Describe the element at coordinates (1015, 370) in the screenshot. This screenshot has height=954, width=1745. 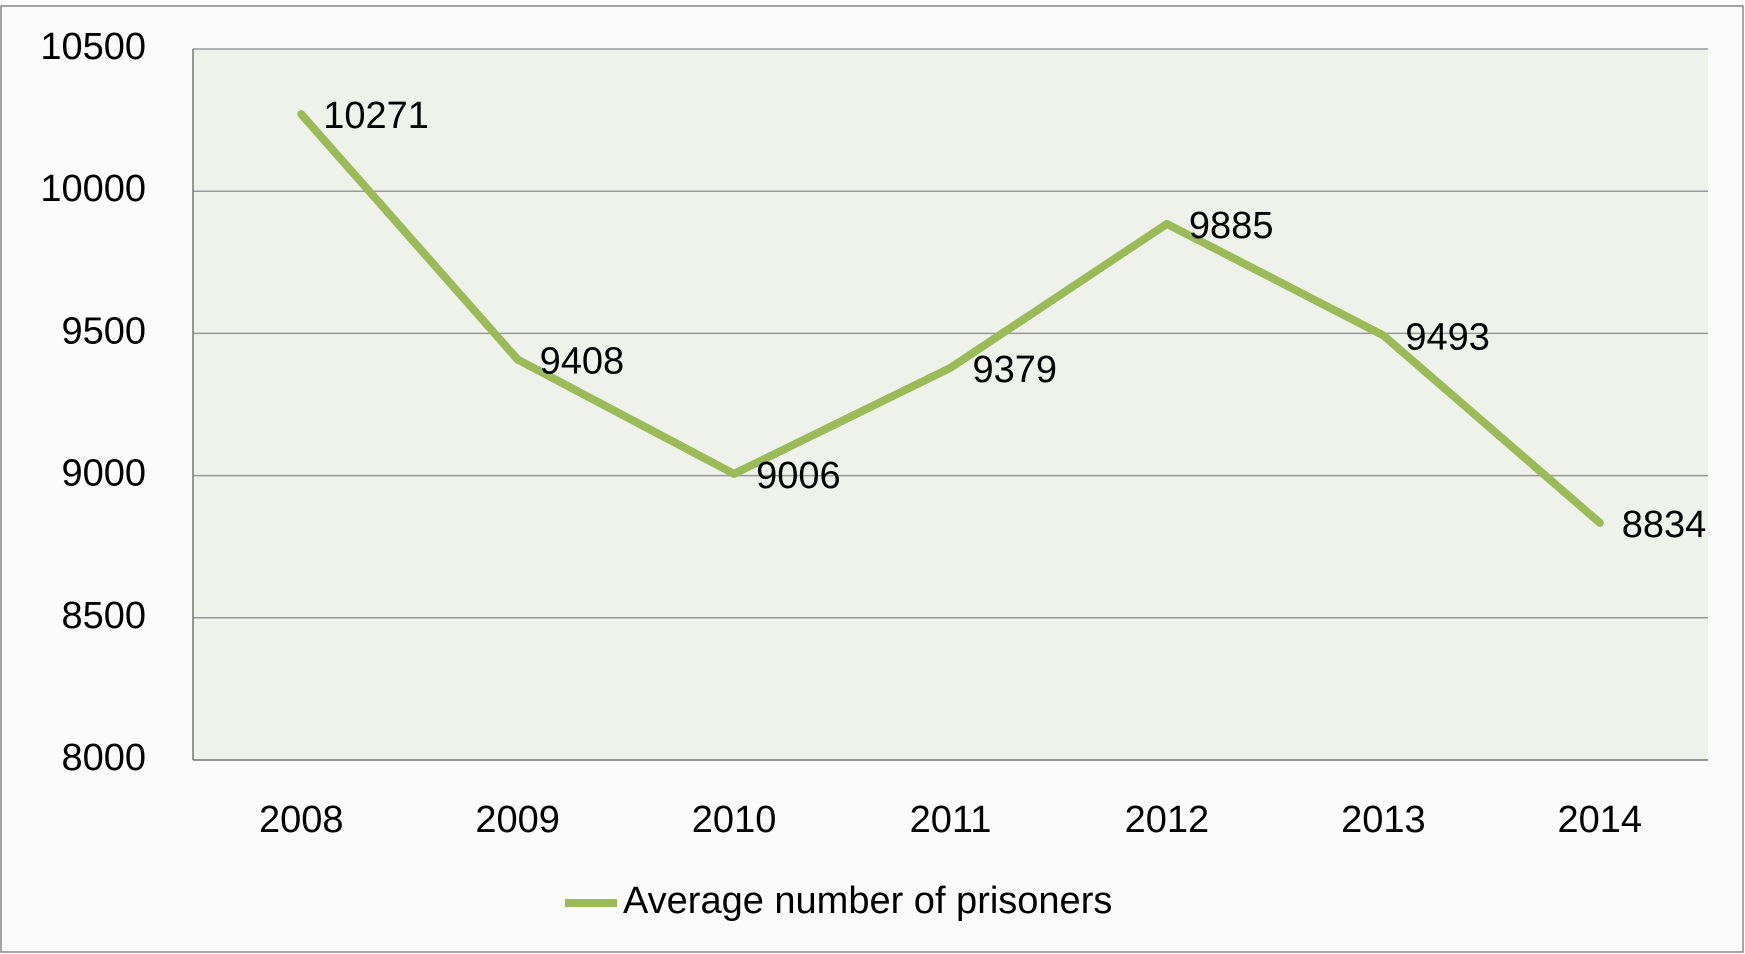
I see `data-label: 9379` at that location.